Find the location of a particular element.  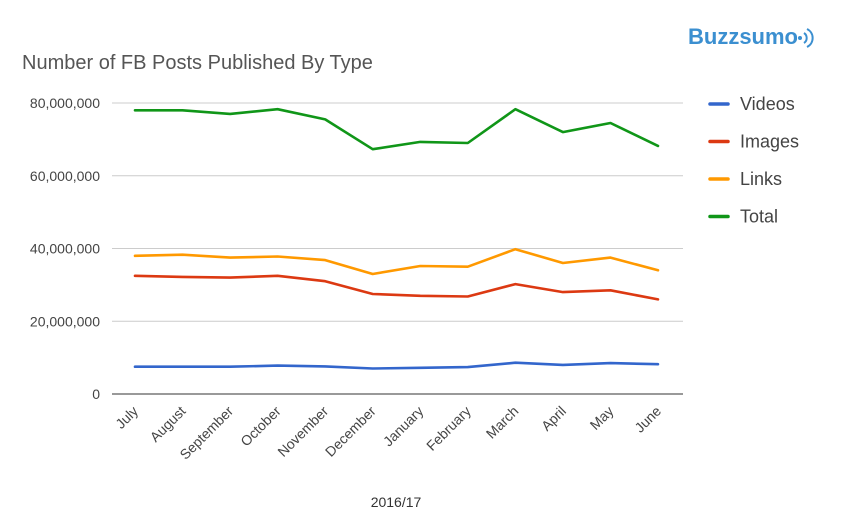

y-tick-label: 20,000,000 is located at coordinates (65, 321).